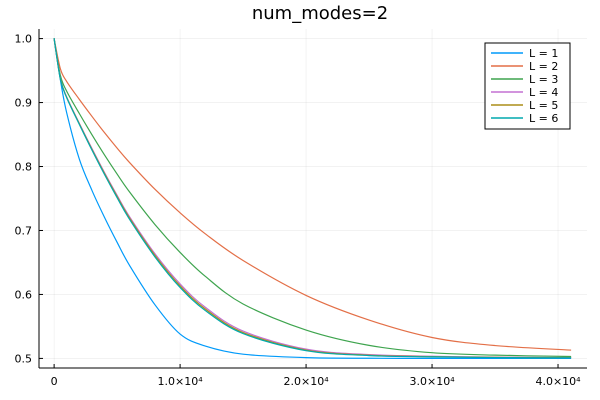  Describe the element at coordinates (543, 92) in the screenshot. I see `legend-label-4: L = 4` at that location.